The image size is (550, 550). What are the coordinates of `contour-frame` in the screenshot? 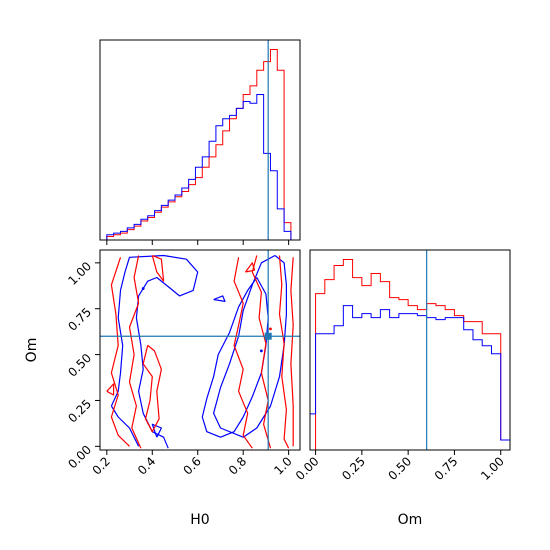 It's located at (200, 350).